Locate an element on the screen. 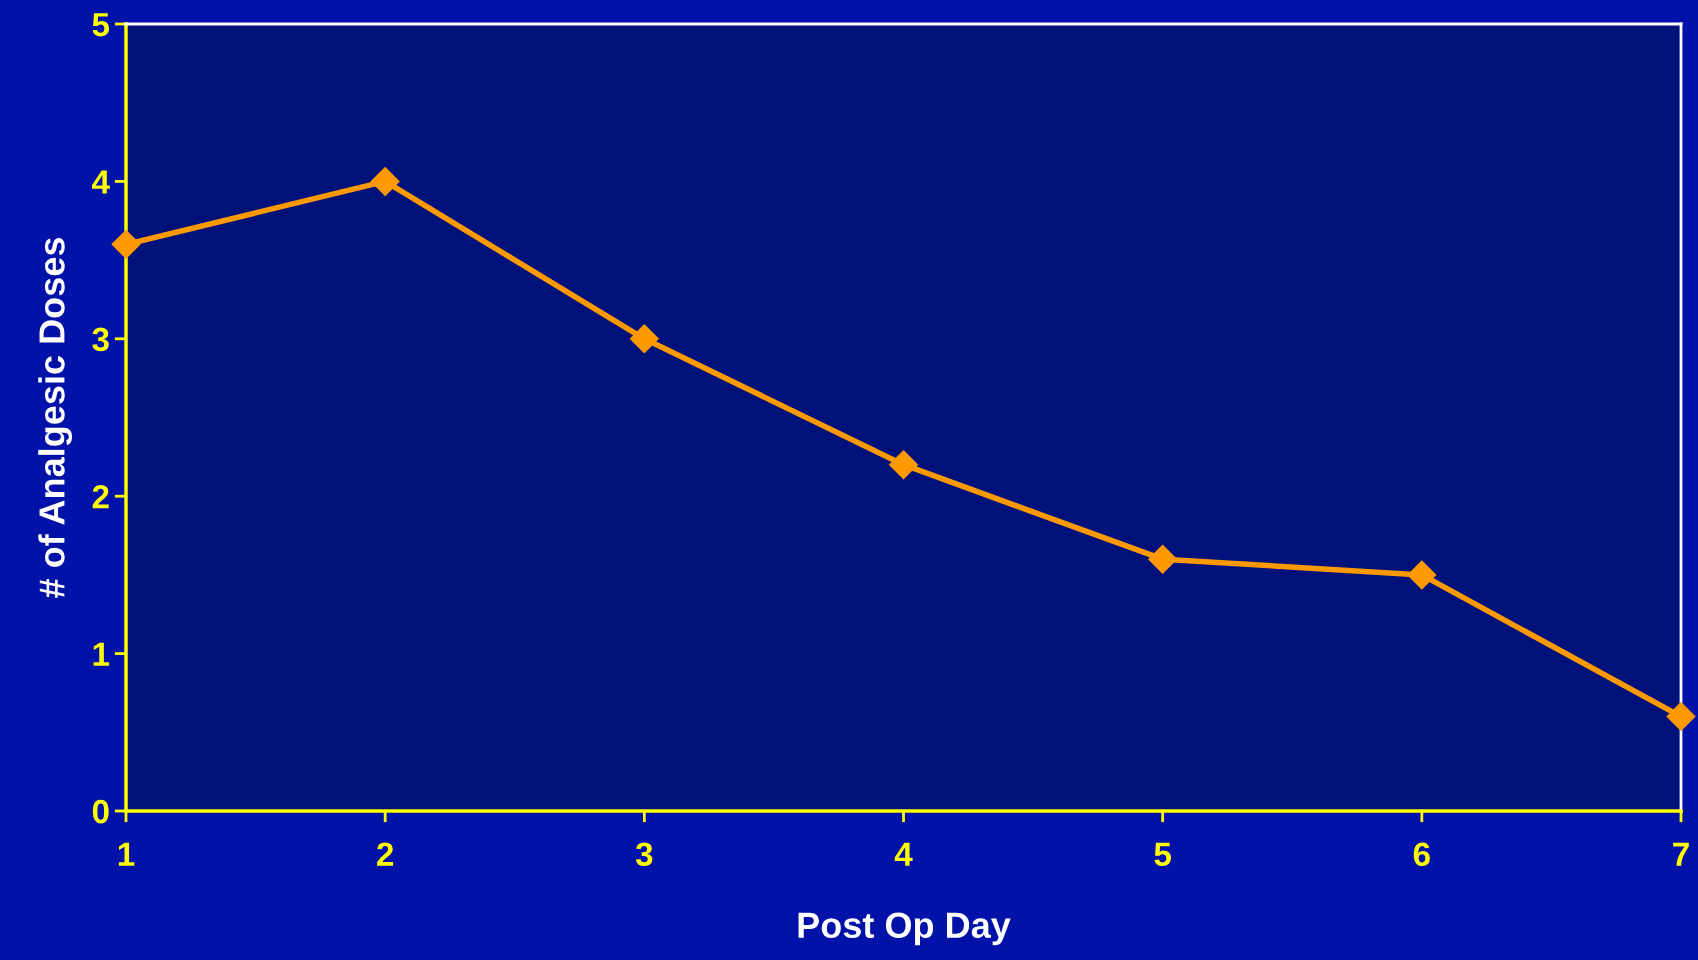 The width and height of the screenshot is (1698, 960). y-tick-label: 5 is located at coordinates (101, 25).